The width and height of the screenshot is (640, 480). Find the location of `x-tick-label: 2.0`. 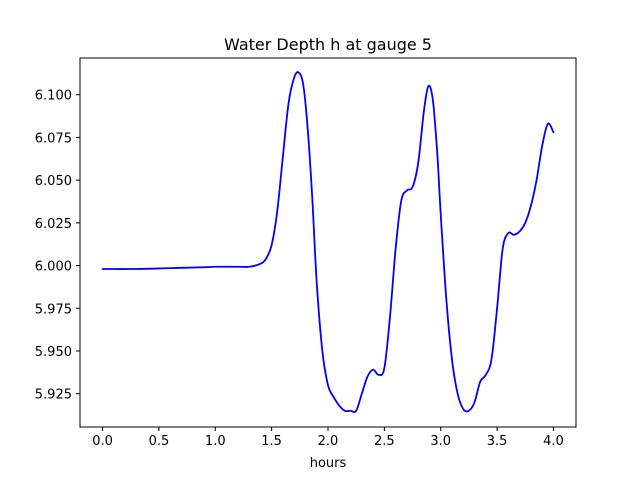

x-tick-label: 2.0 is located at coordinates (328, 441).